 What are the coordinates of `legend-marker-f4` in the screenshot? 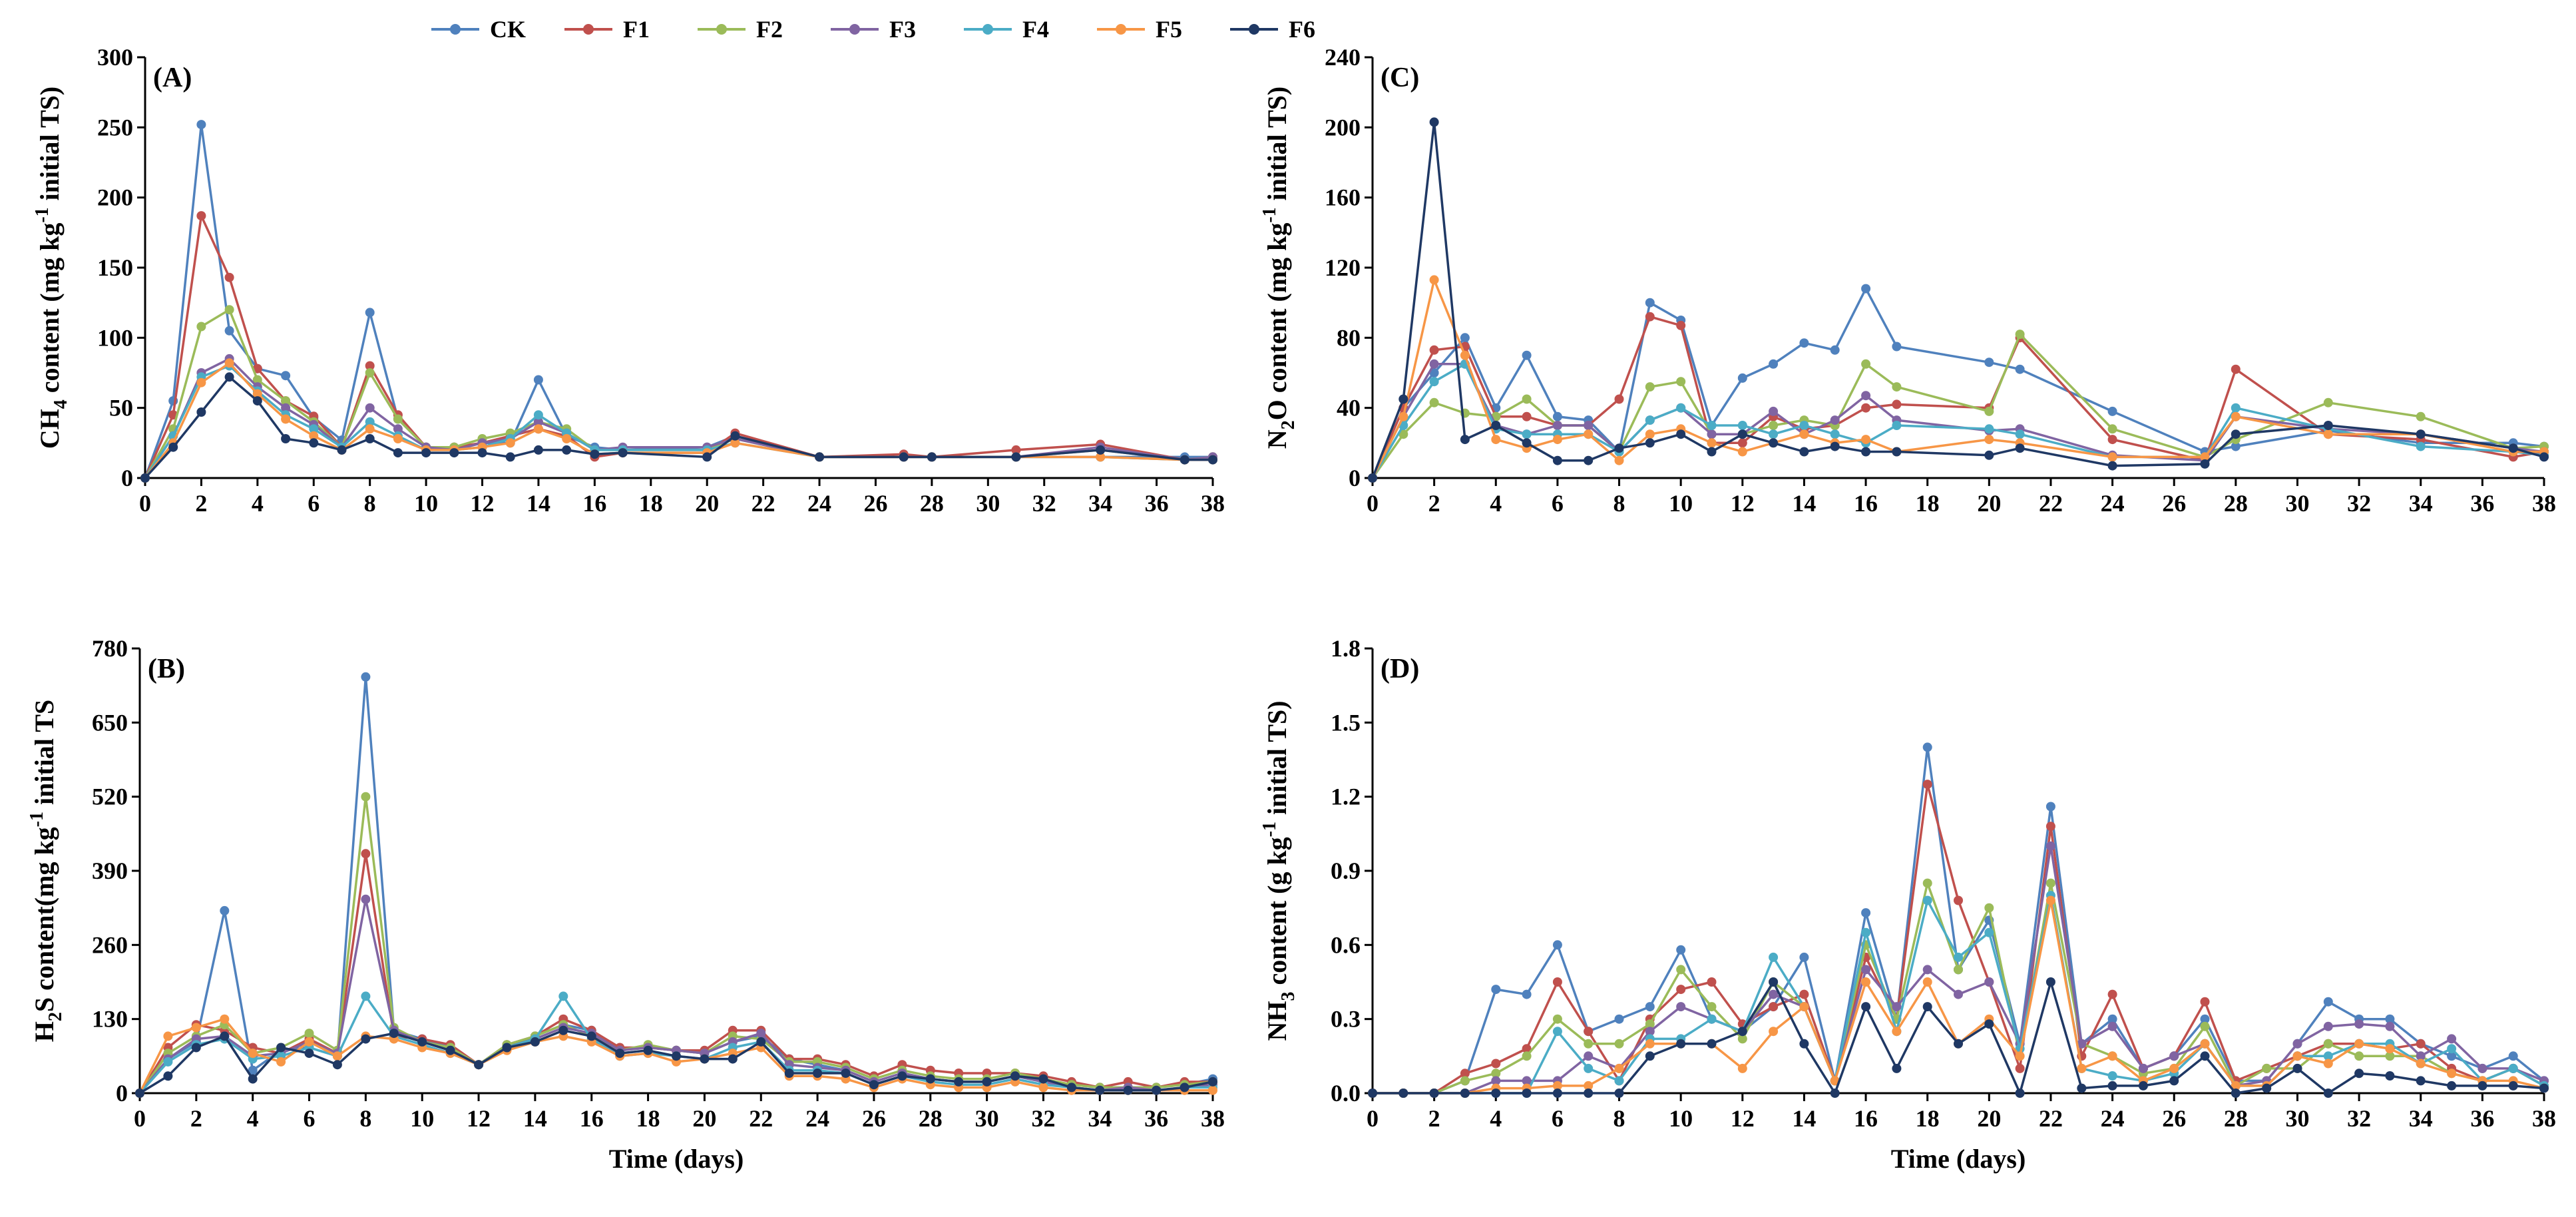 It's located at (987, 30).